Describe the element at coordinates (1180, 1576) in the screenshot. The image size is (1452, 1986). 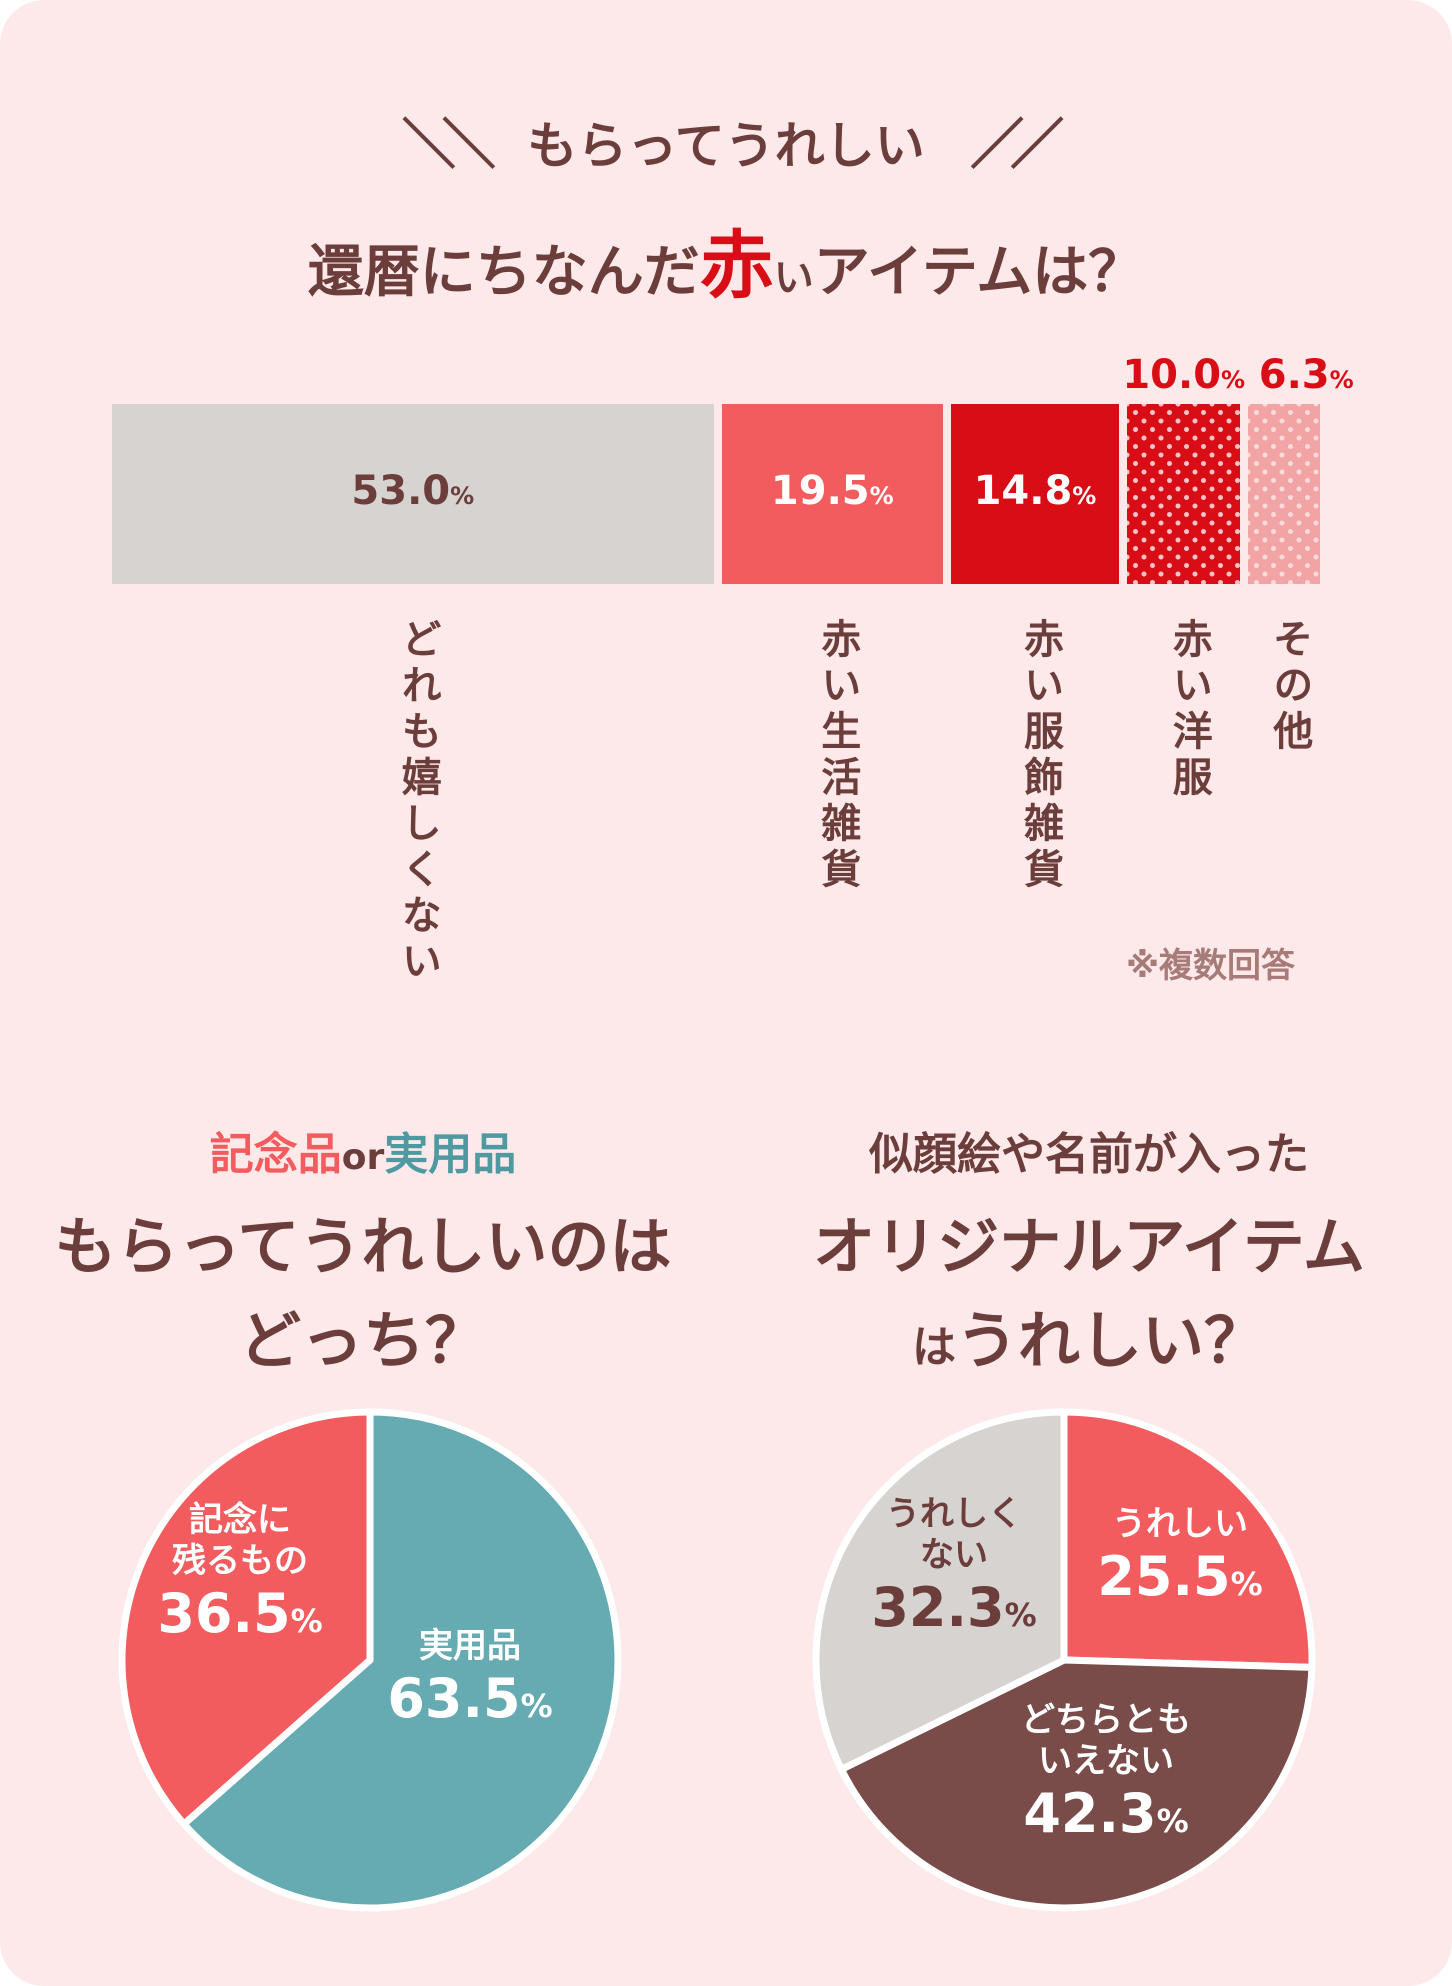
I see `pie-slice-value: 25.5%` at that location.